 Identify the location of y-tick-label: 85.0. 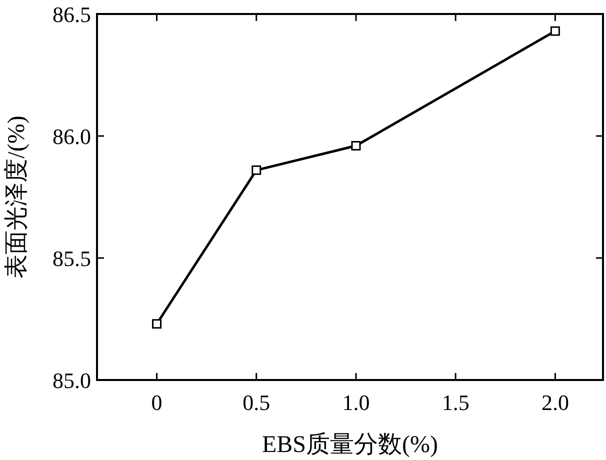
(71, 380).